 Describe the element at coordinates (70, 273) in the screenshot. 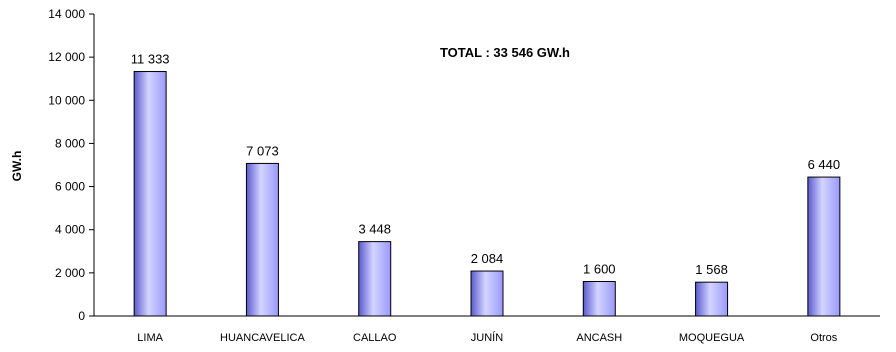

I see `y-tick-label: 2 000` at that location.